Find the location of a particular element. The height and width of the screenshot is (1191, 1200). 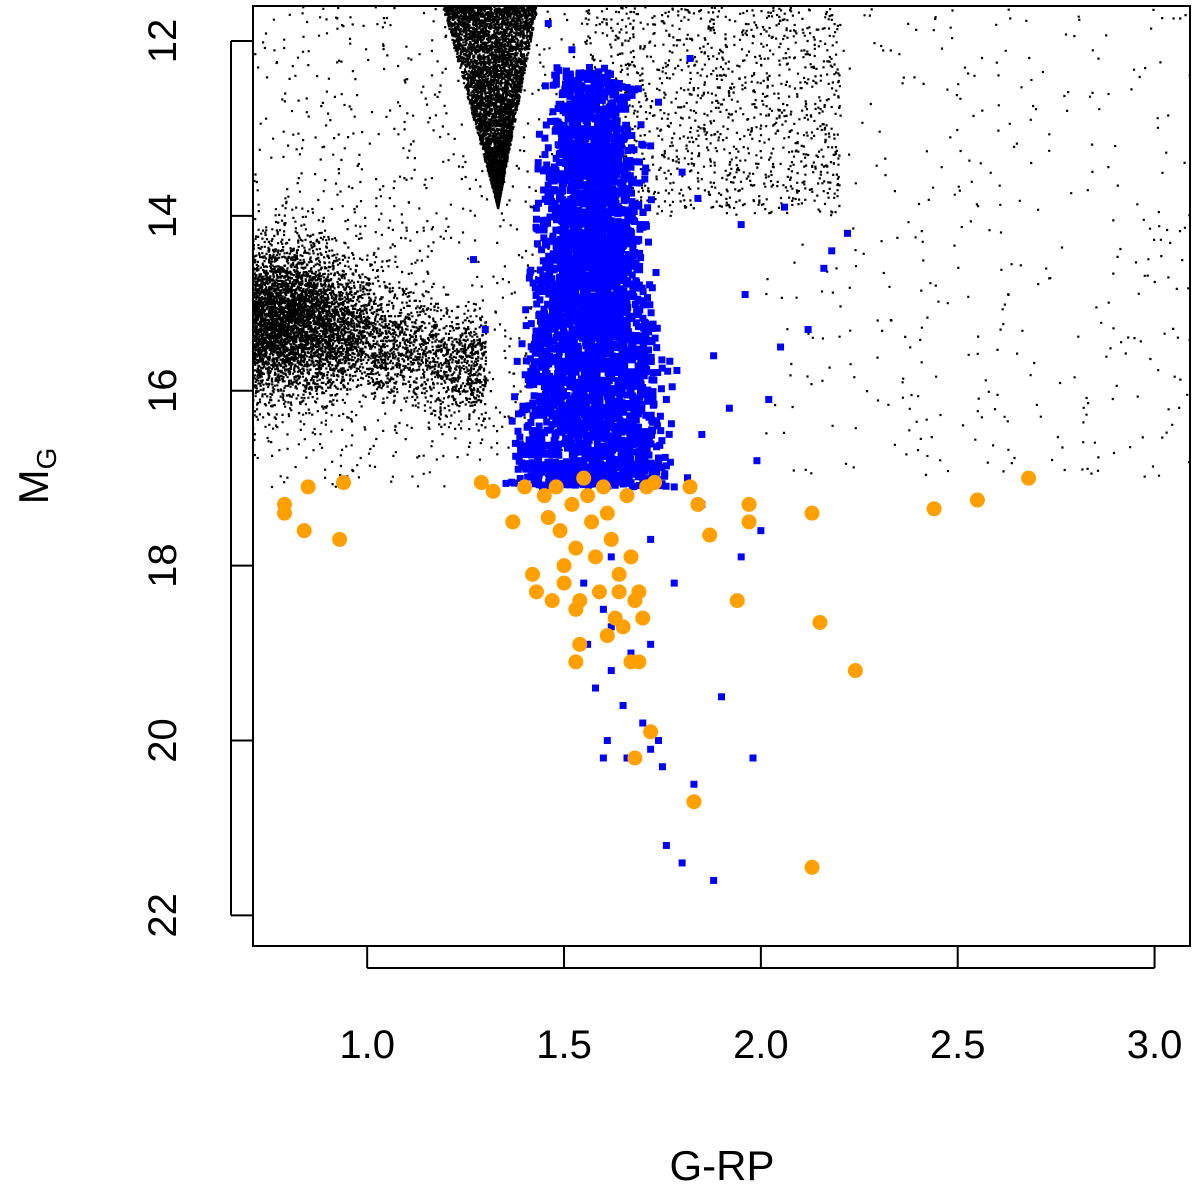

y-tick-label: 20 is located at coordinates (163, 740).